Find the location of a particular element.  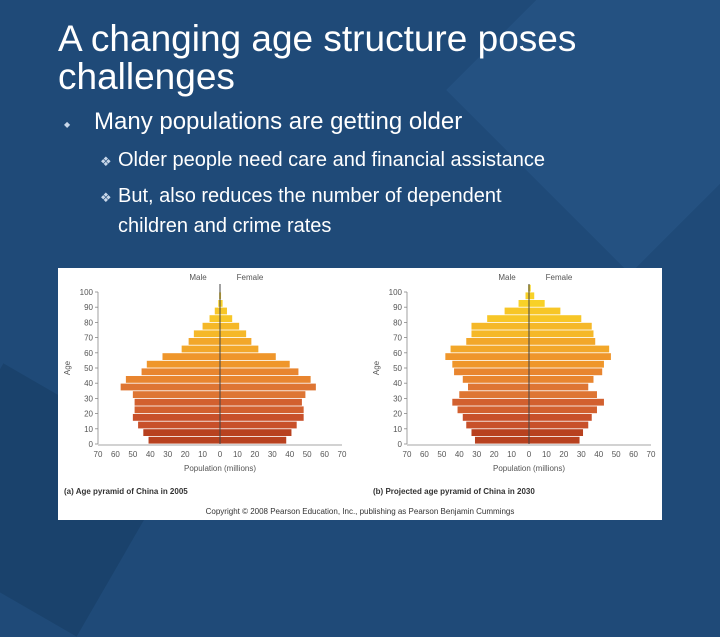

age-tick-label: 60 is located at coordinates (397, 353).